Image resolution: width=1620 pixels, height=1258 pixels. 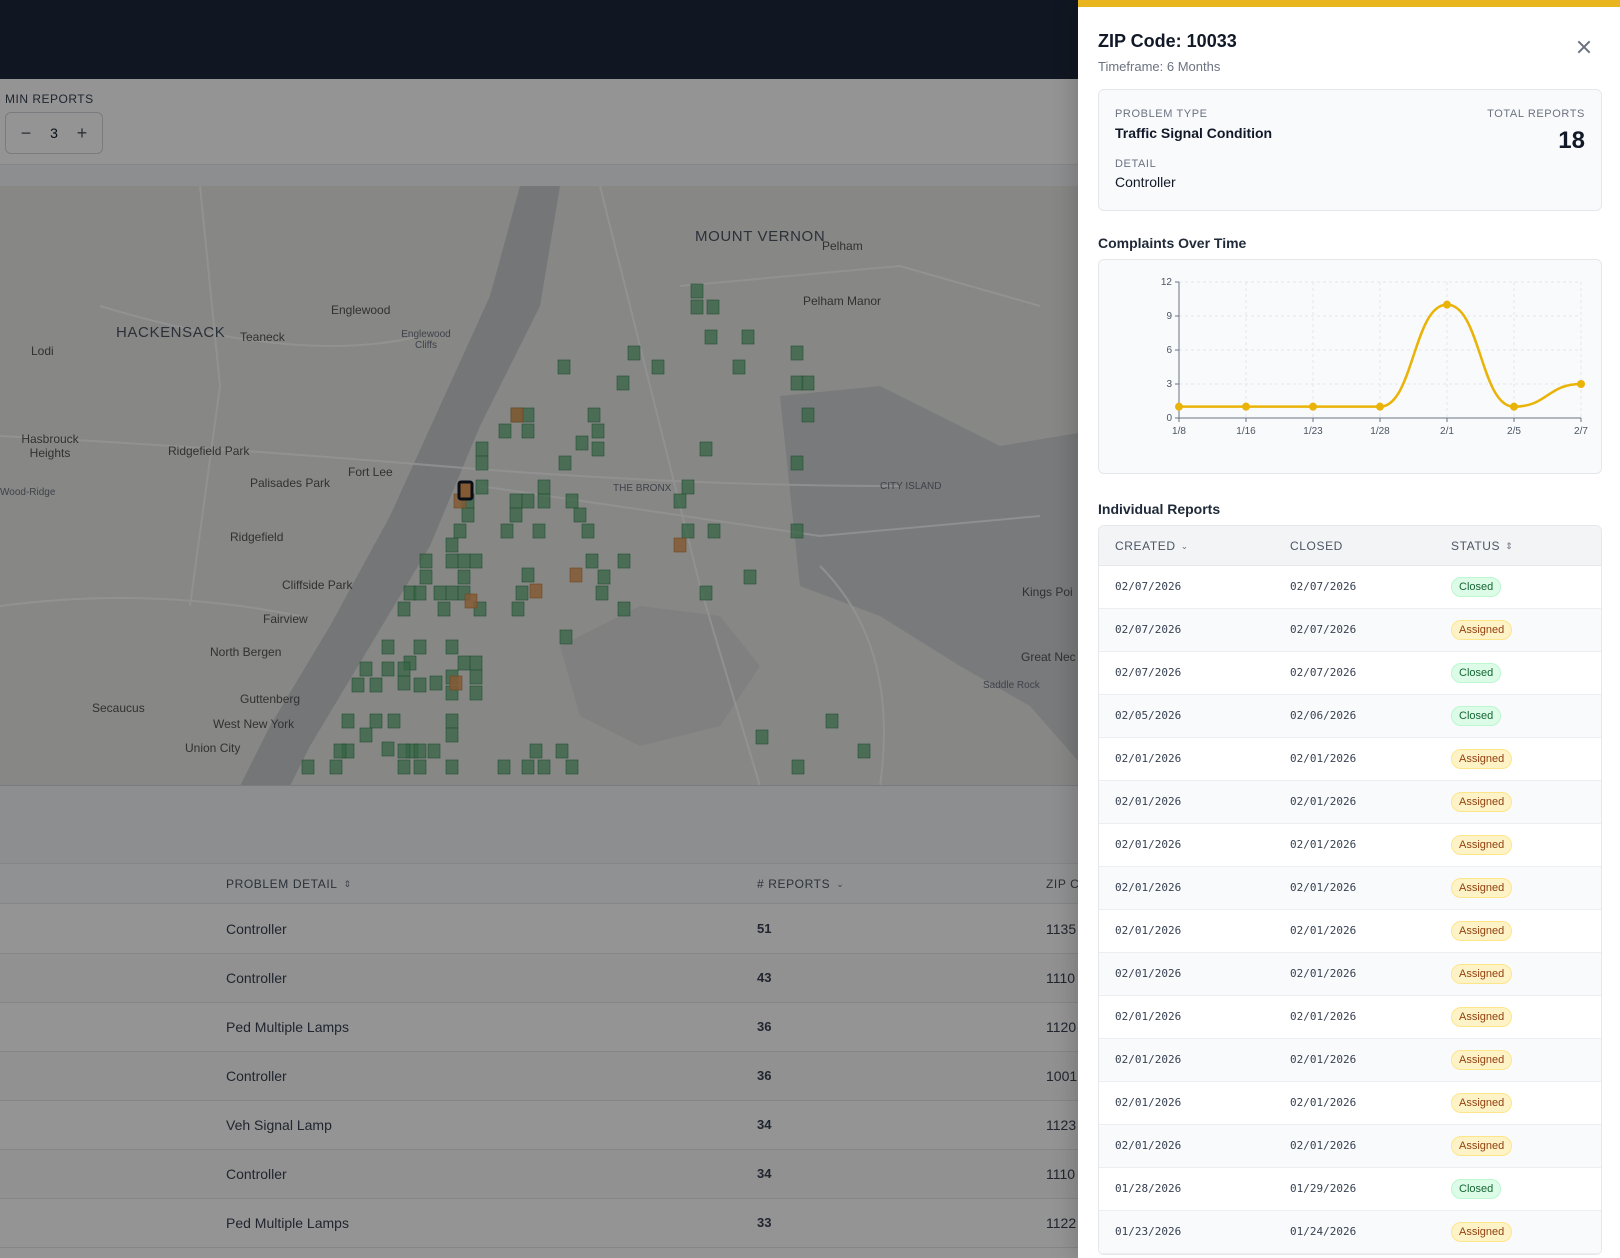 I want to click on column-header-closed: CLOSED, so click(x=1316, y=546).